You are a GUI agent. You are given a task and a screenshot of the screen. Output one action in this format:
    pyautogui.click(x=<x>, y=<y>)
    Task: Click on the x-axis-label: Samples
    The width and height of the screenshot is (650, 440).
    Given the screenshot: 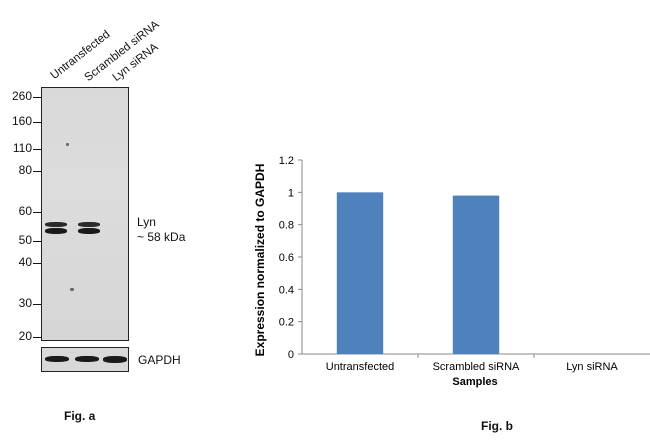 What is the action you would take?
    pyautogui.click(x=474, y=382)
    